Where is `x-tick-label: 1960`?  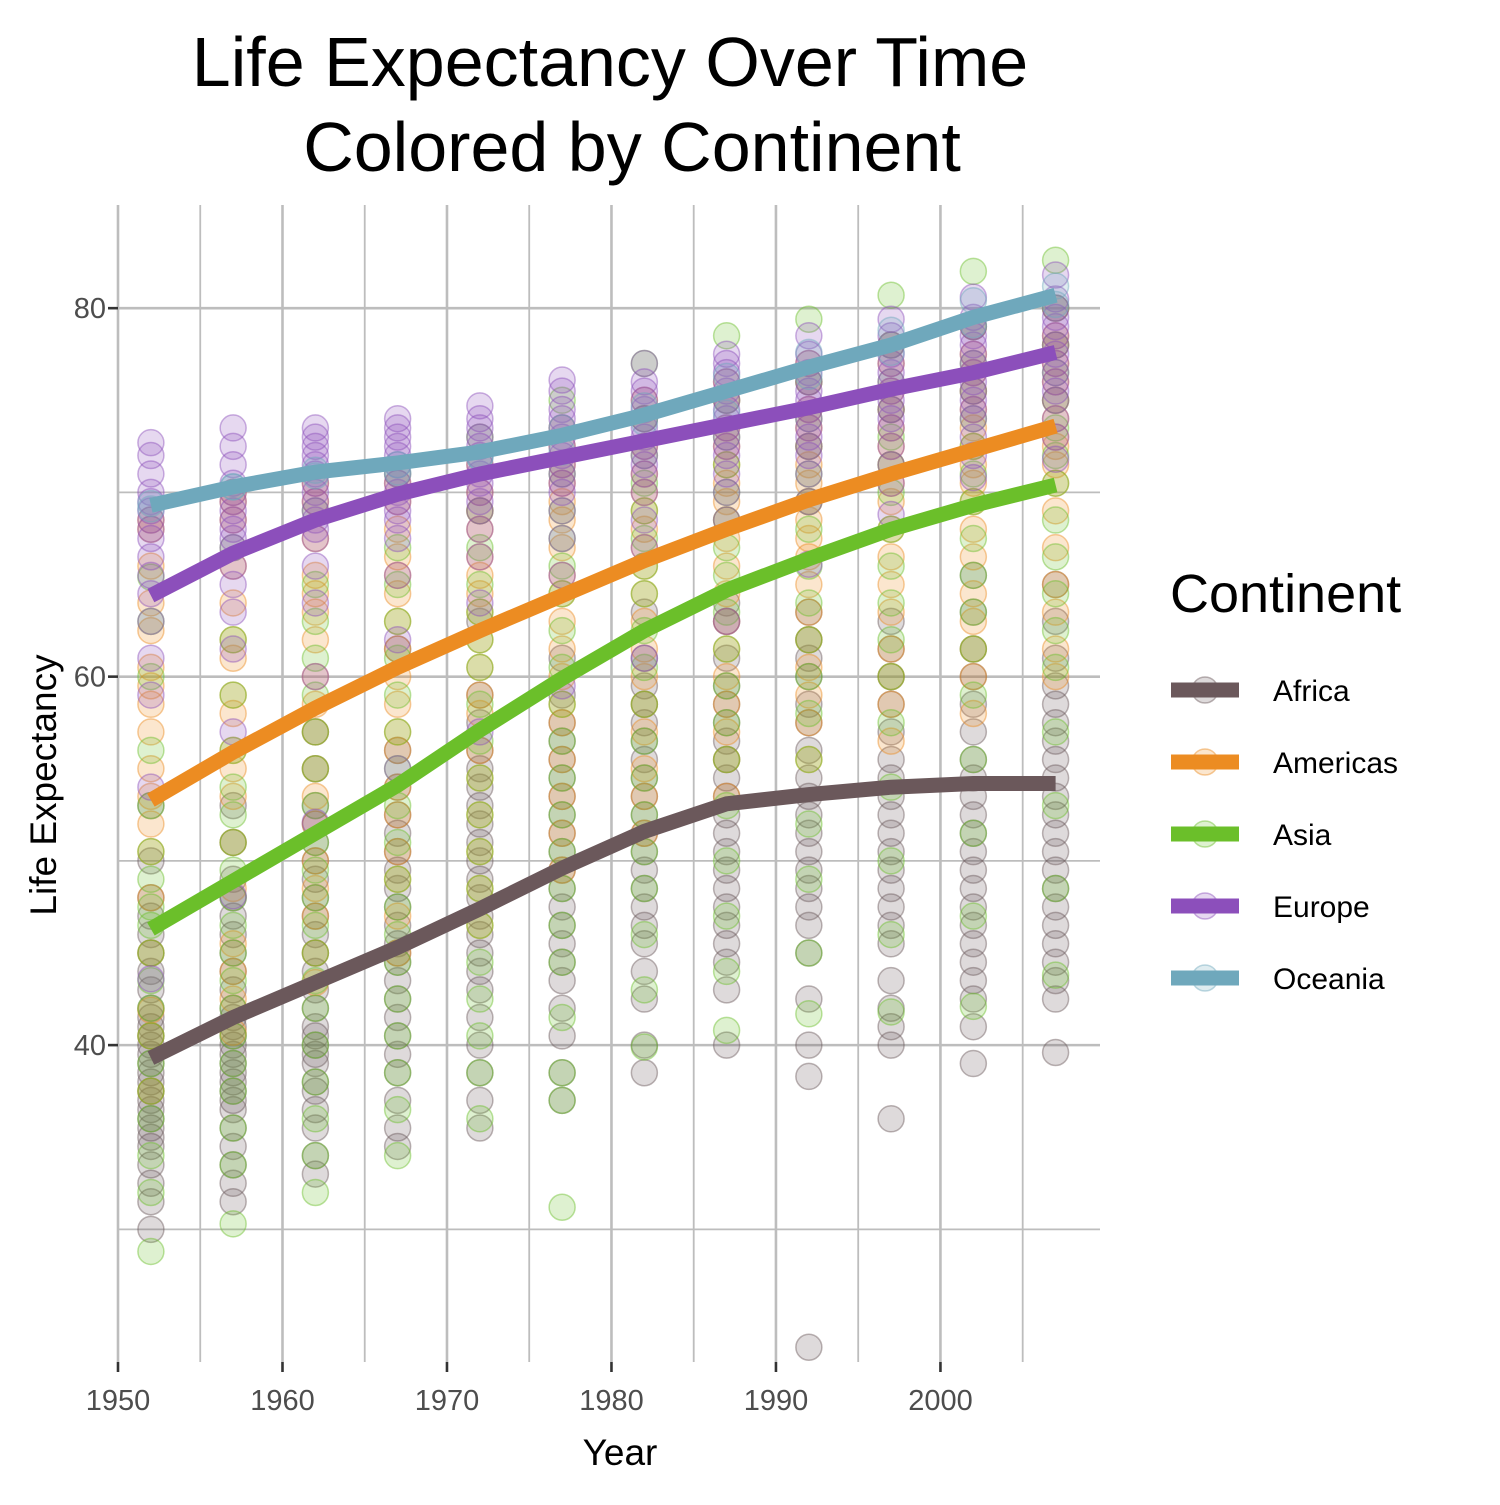 x-tick-label: 1960 is located at coordinates (282, 1401).